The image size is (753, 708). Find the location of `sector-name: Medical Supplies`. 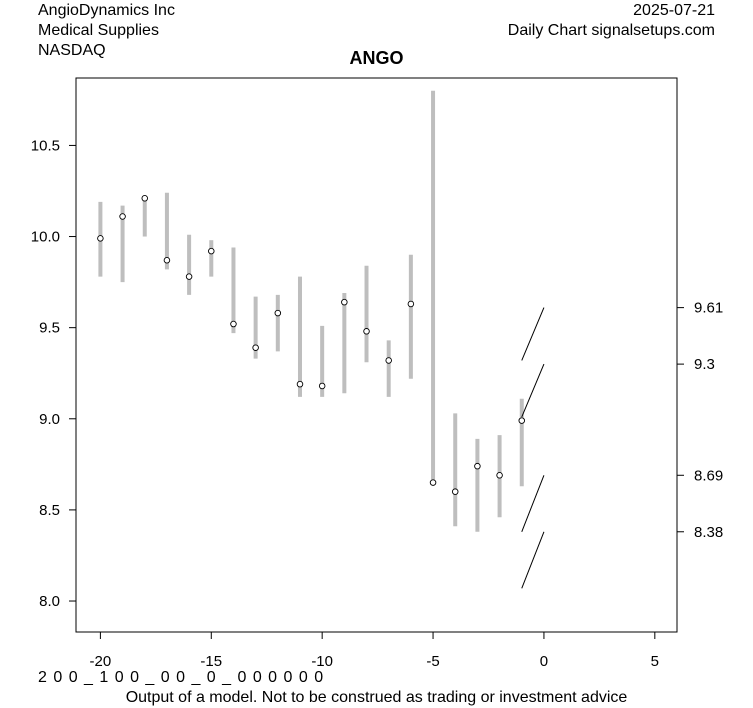

sector-name: Medical Supplies is located at coordinates (98, 30).